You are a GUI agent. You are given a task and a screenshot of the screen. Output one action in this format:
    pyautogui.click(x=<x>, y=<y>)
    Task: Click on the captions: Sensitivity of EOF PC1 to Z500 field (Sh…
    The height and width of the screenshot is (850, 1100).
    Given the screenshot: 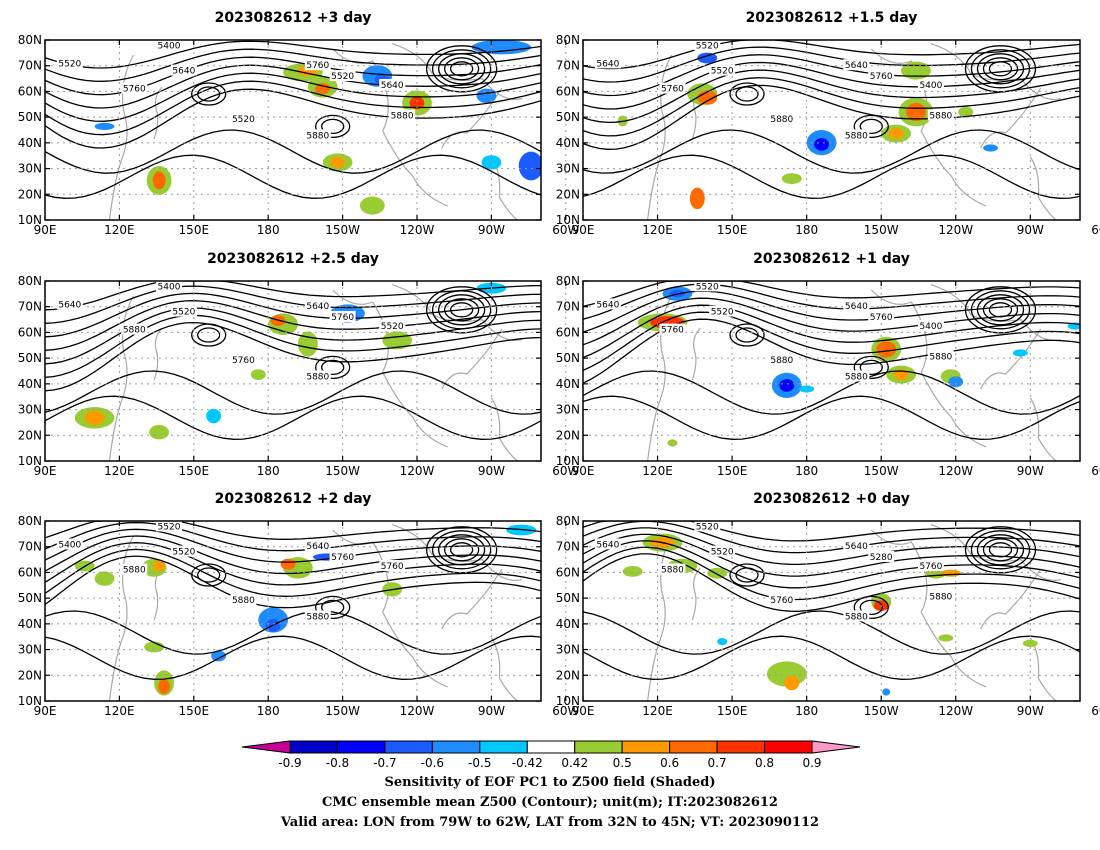 What is the action you would take?
    pyautogui.click(x=549, y=802)
    